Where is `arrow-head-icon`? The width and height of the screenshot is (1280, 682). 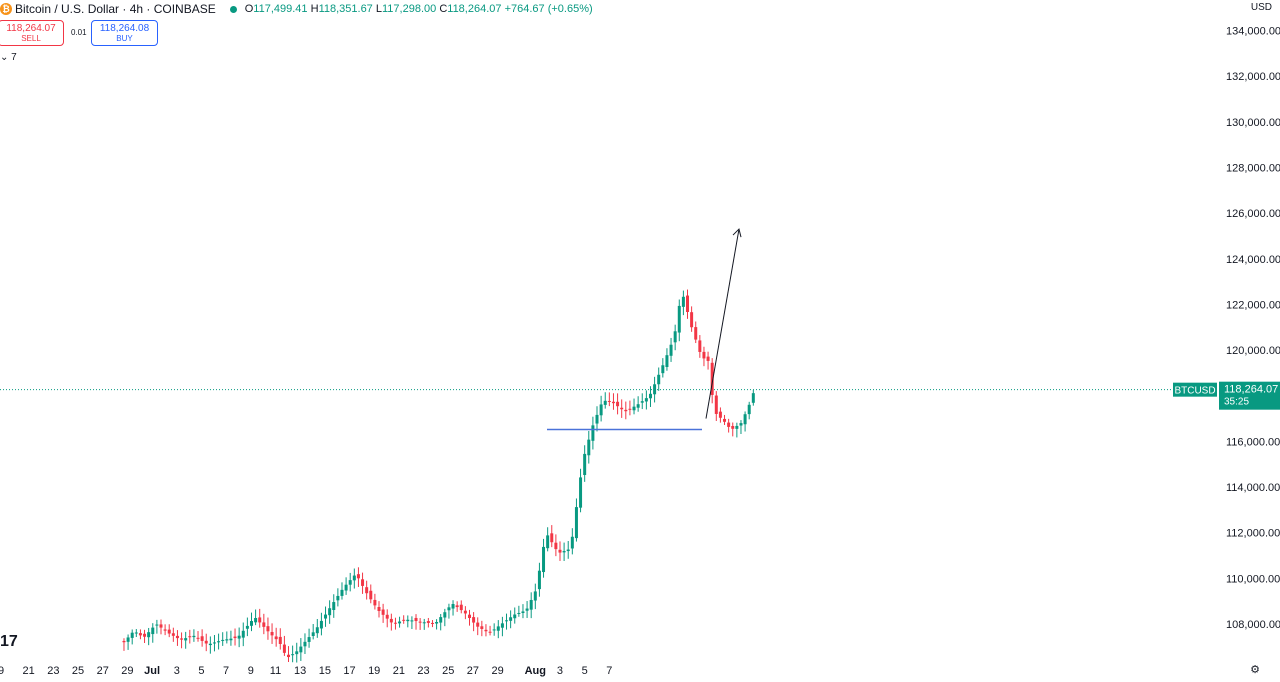 arrow-head-icon is located at coordinates (737, 233).